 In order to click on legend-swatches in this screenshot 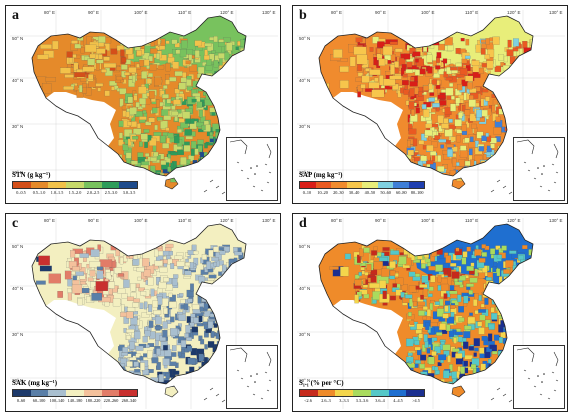, I will do `click(362, 393)`.